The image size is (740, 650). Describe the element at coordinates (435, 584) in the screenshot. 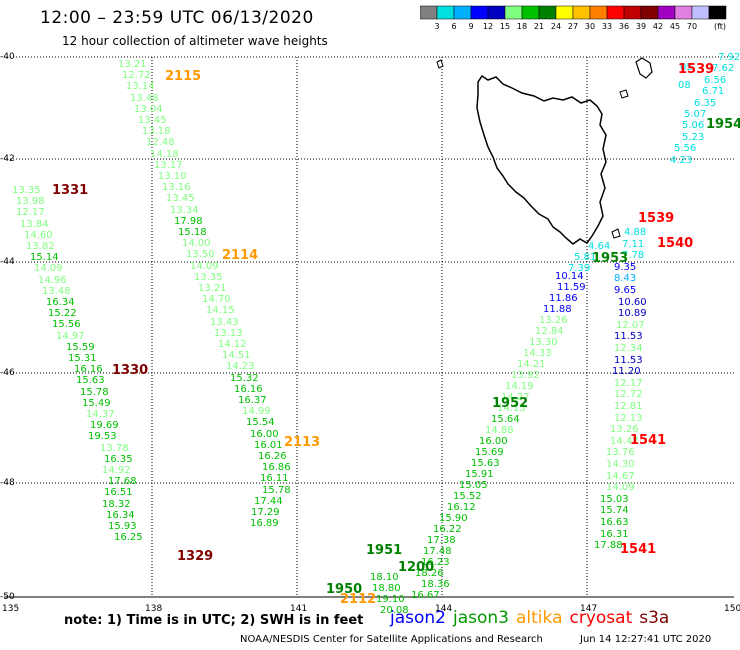

I see `swh-value: 18.36` at that location.